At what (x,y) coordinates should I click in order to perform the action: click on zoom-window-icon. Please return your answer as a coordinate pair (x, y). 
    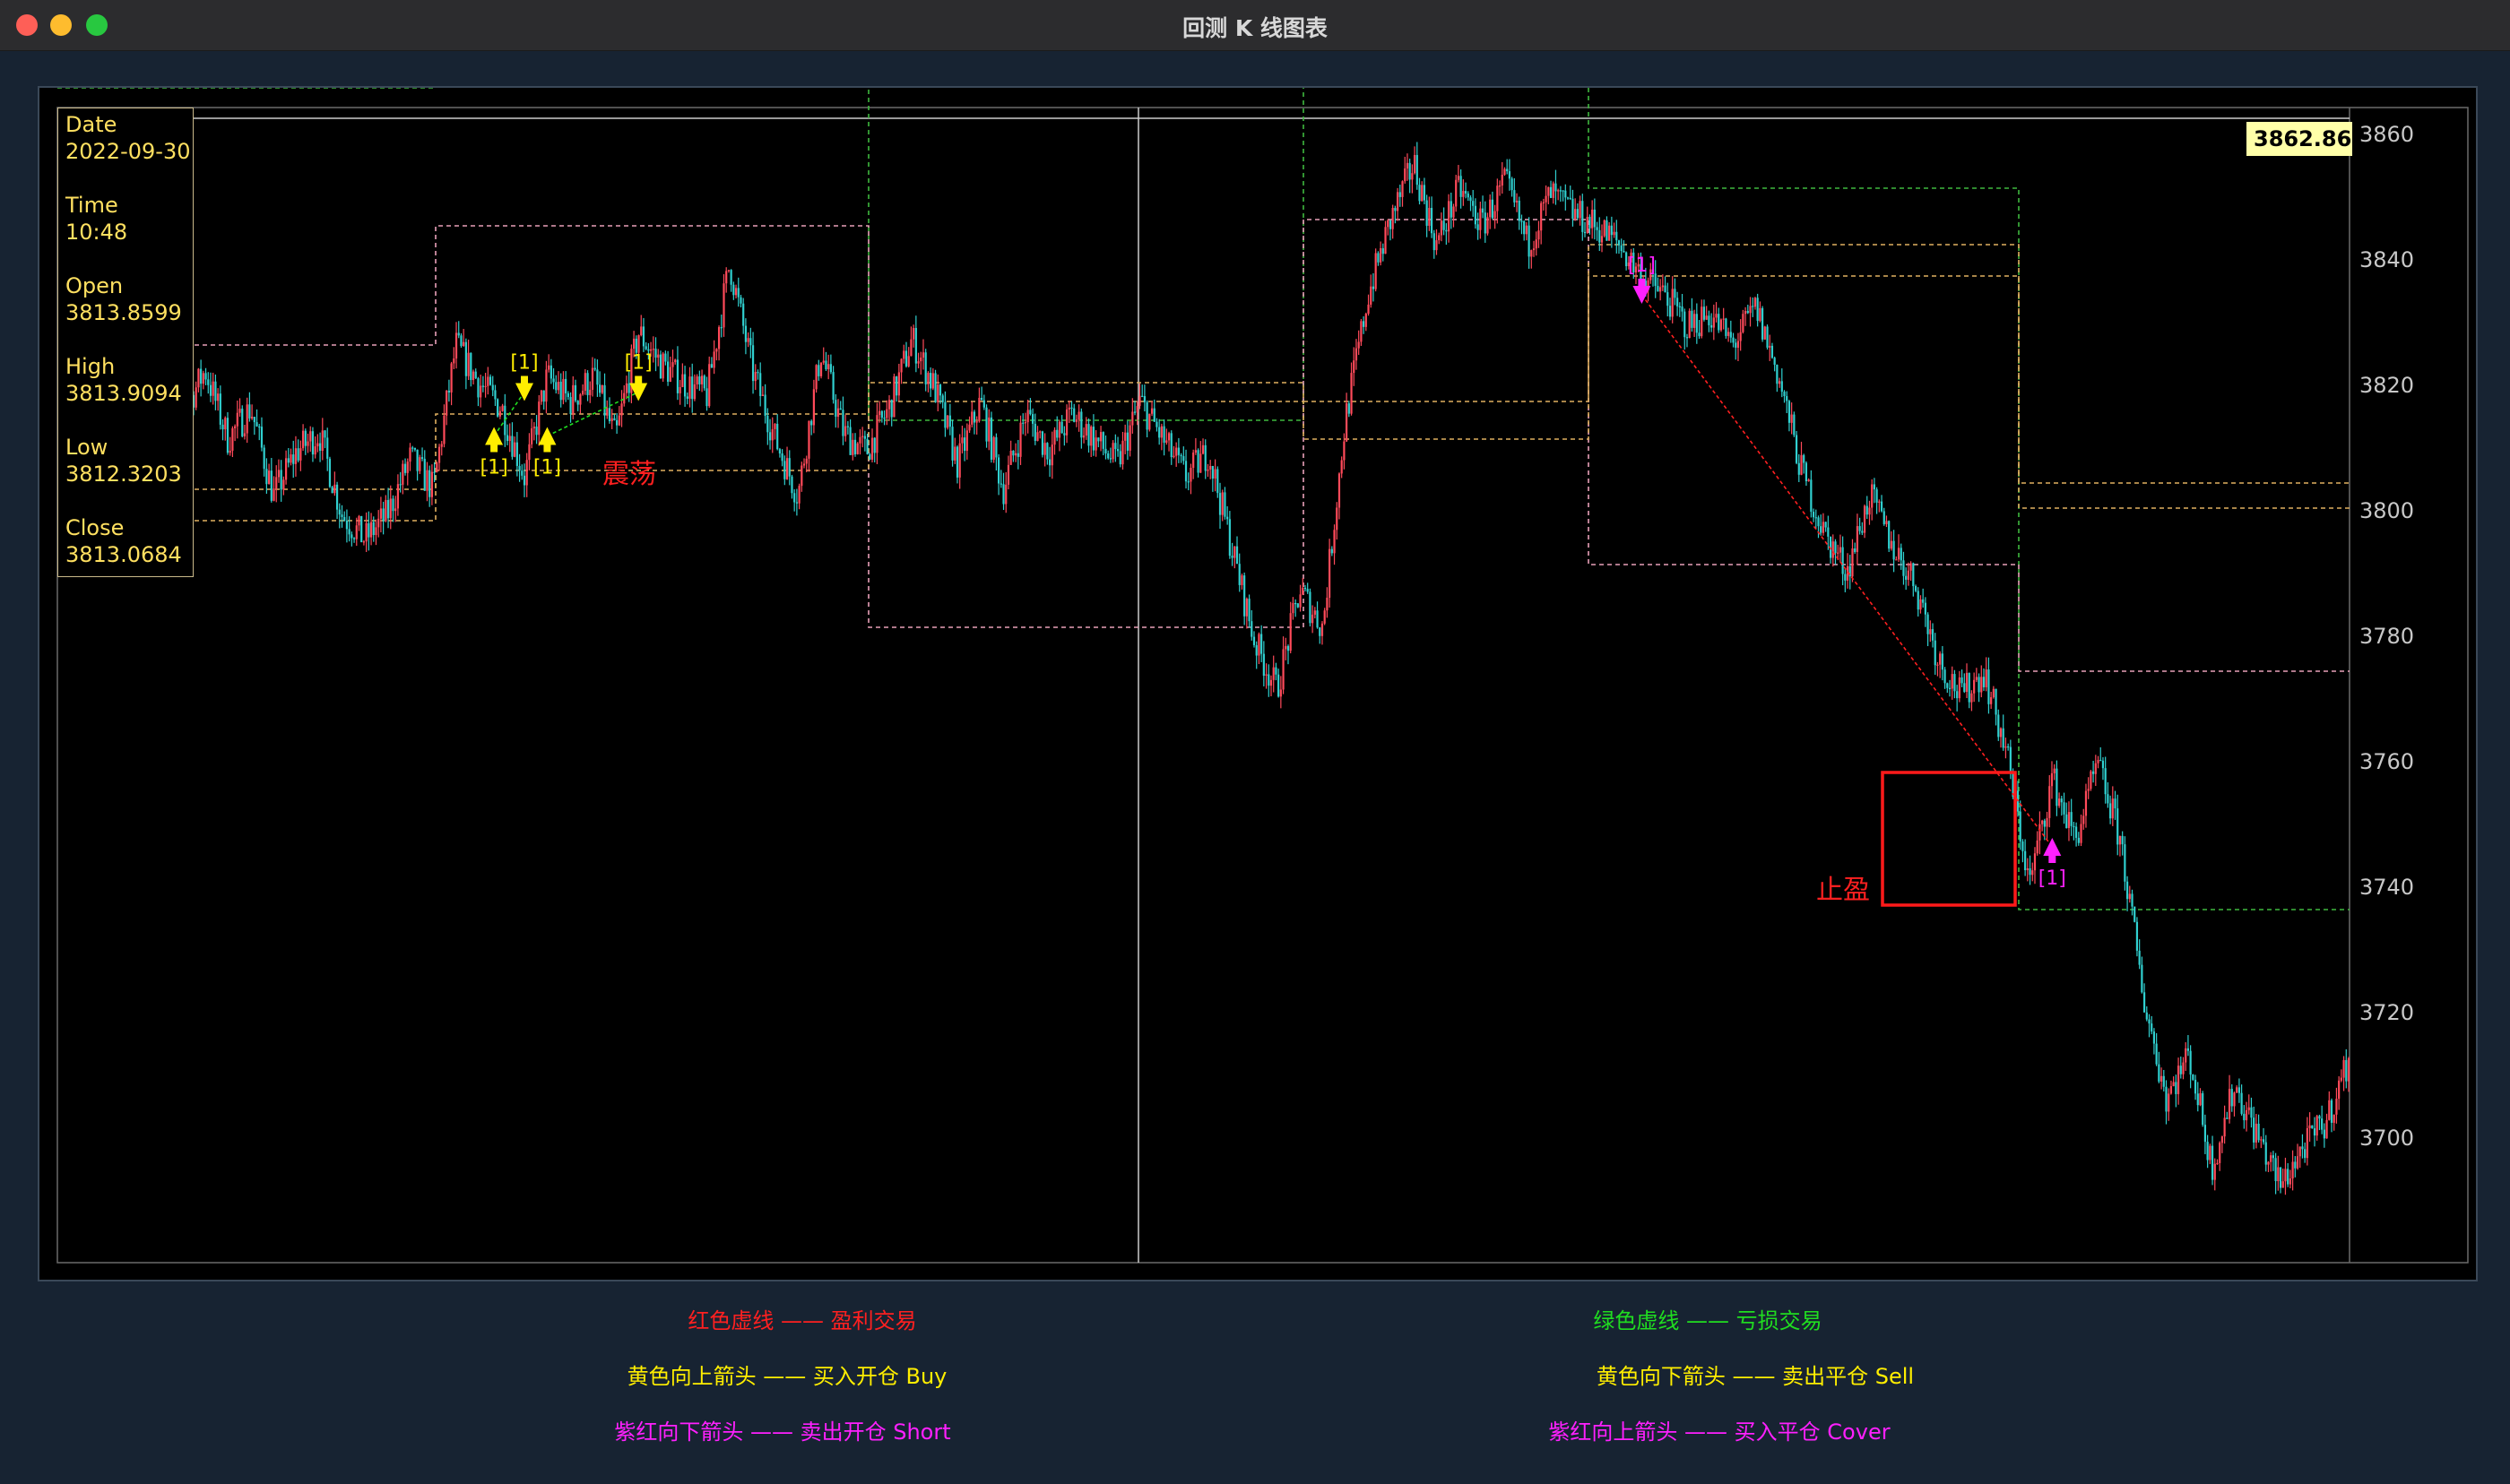
    Looking at the image, I should click on (97, 25).